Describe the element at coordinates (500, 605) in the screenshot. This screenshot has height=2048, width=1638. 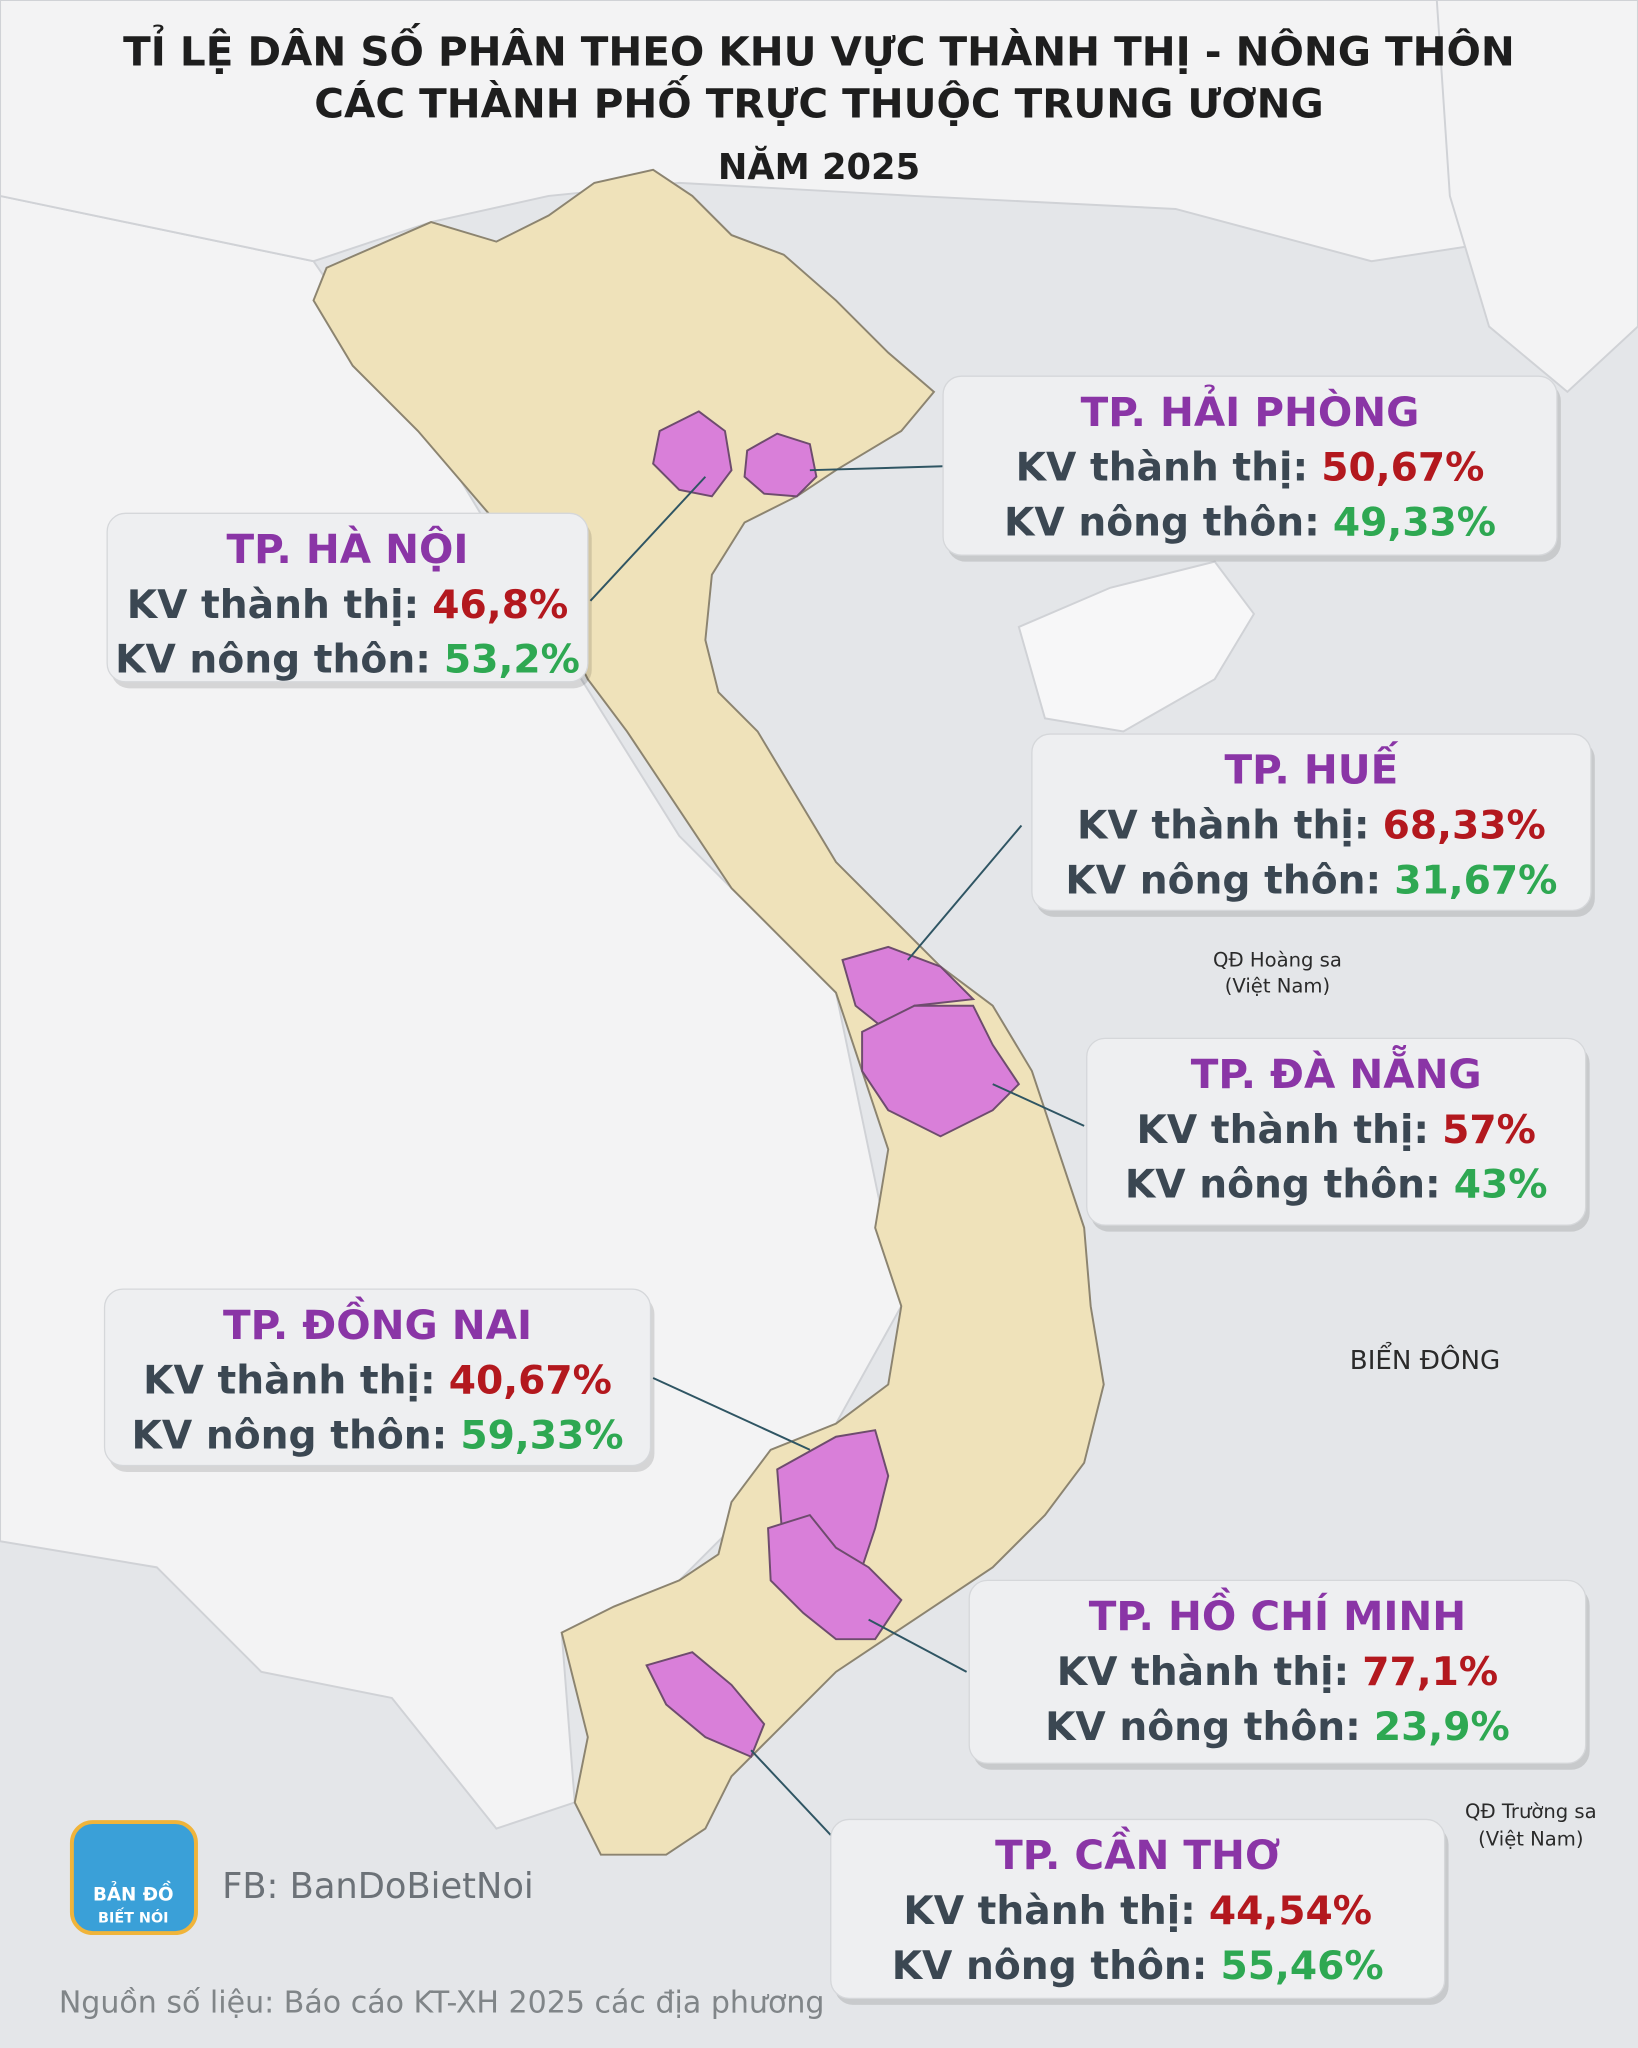
I see `share-value: 46,8%` at that location.